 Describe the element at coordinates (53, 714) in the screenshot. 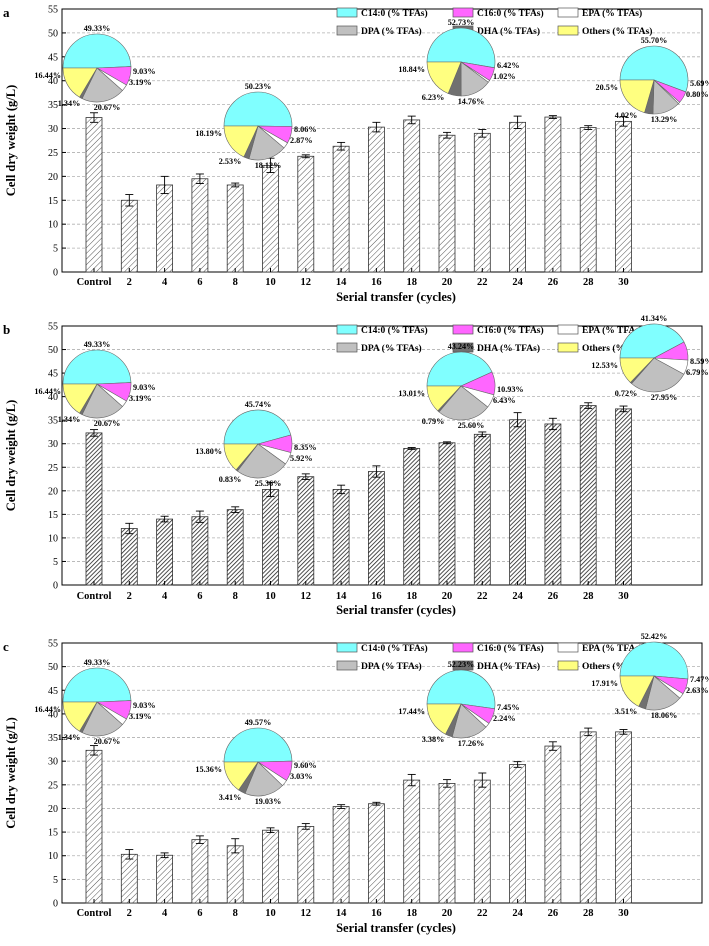

I see `y-tick-label: 40` at that location.